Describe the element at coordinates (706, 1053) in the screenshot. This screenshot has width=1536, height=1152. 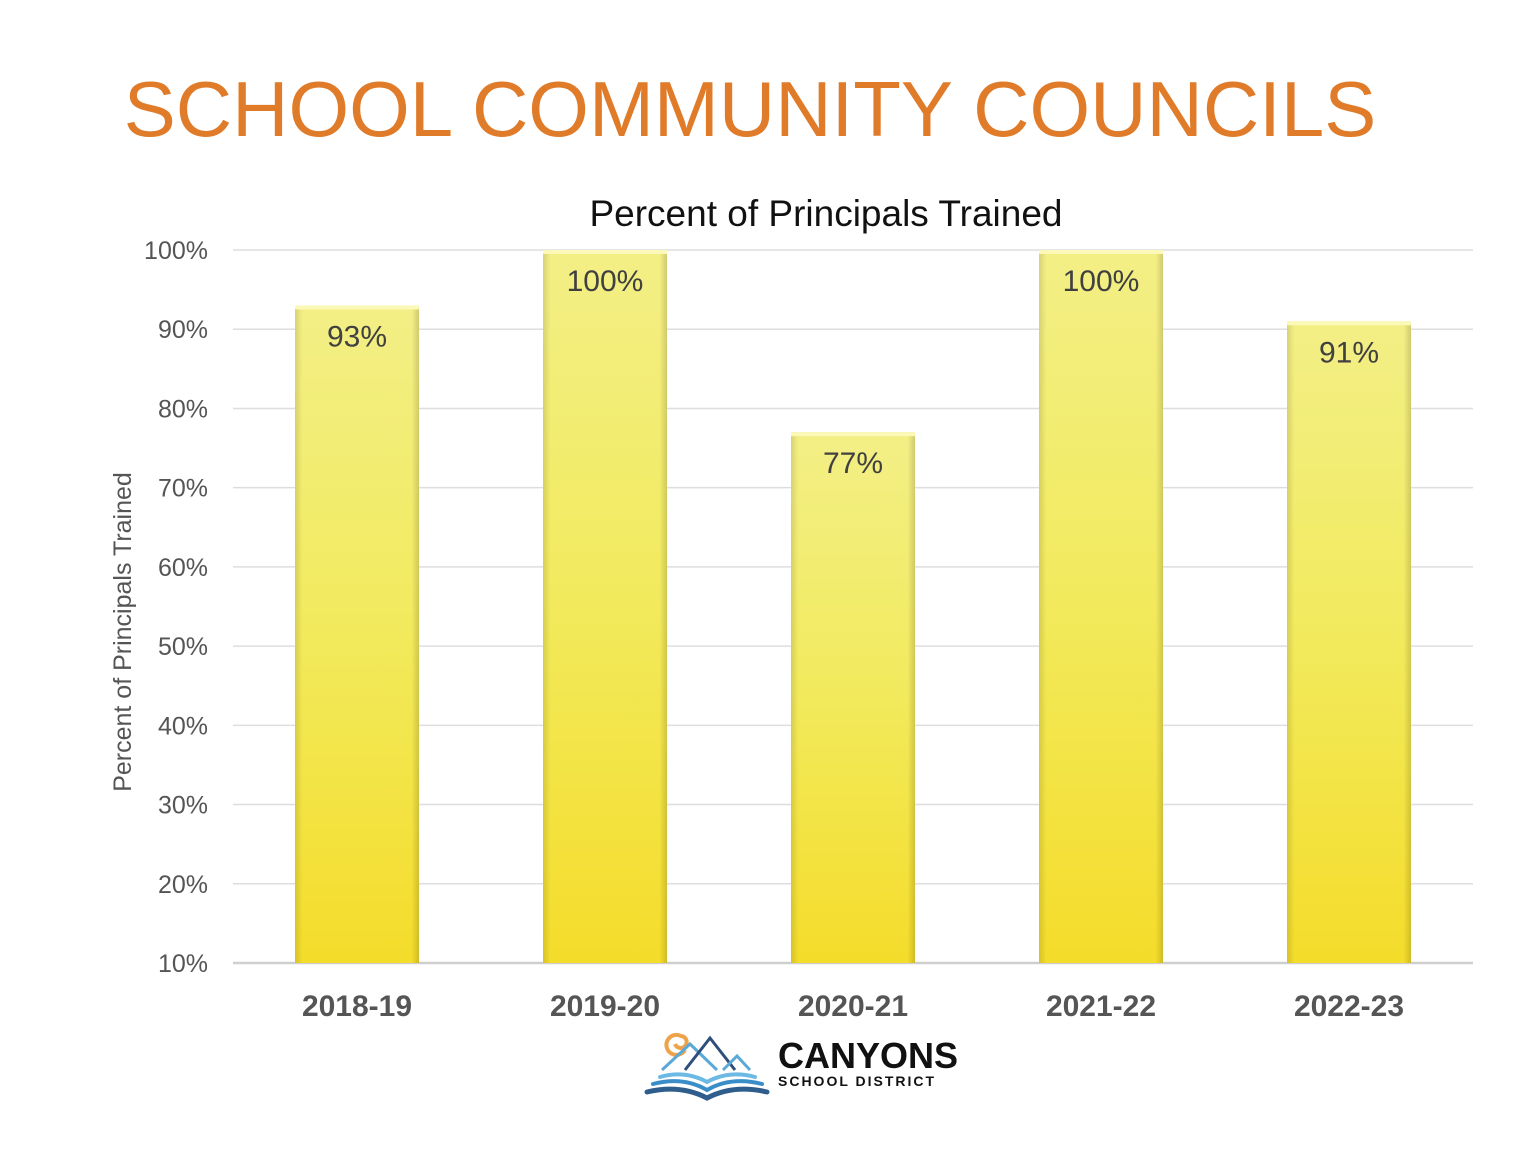
I see `logo-mountains-icon` at that location.